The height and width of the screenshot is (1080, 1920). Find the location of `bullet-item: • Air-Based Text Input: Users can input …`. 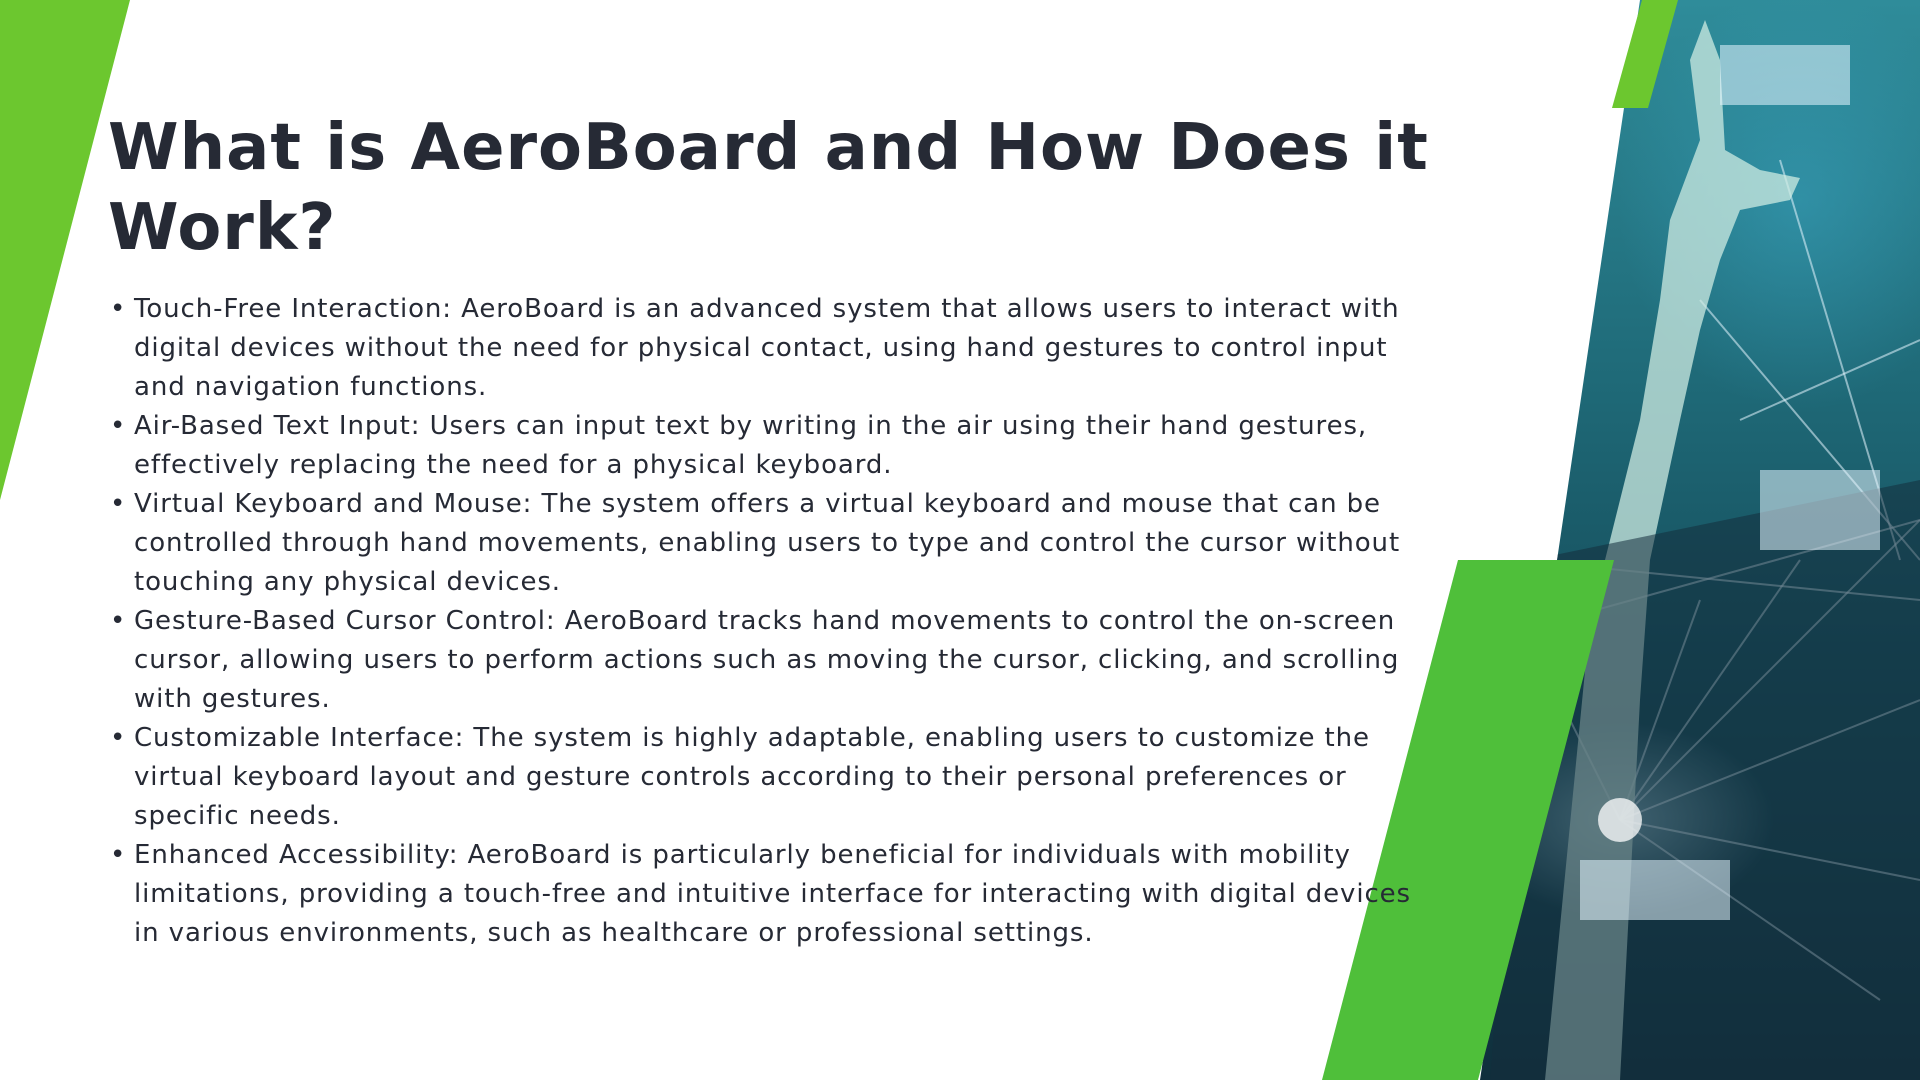

bullet-item: • Air-Based Text Input: Users can input … is located at coordinates (767, 446).